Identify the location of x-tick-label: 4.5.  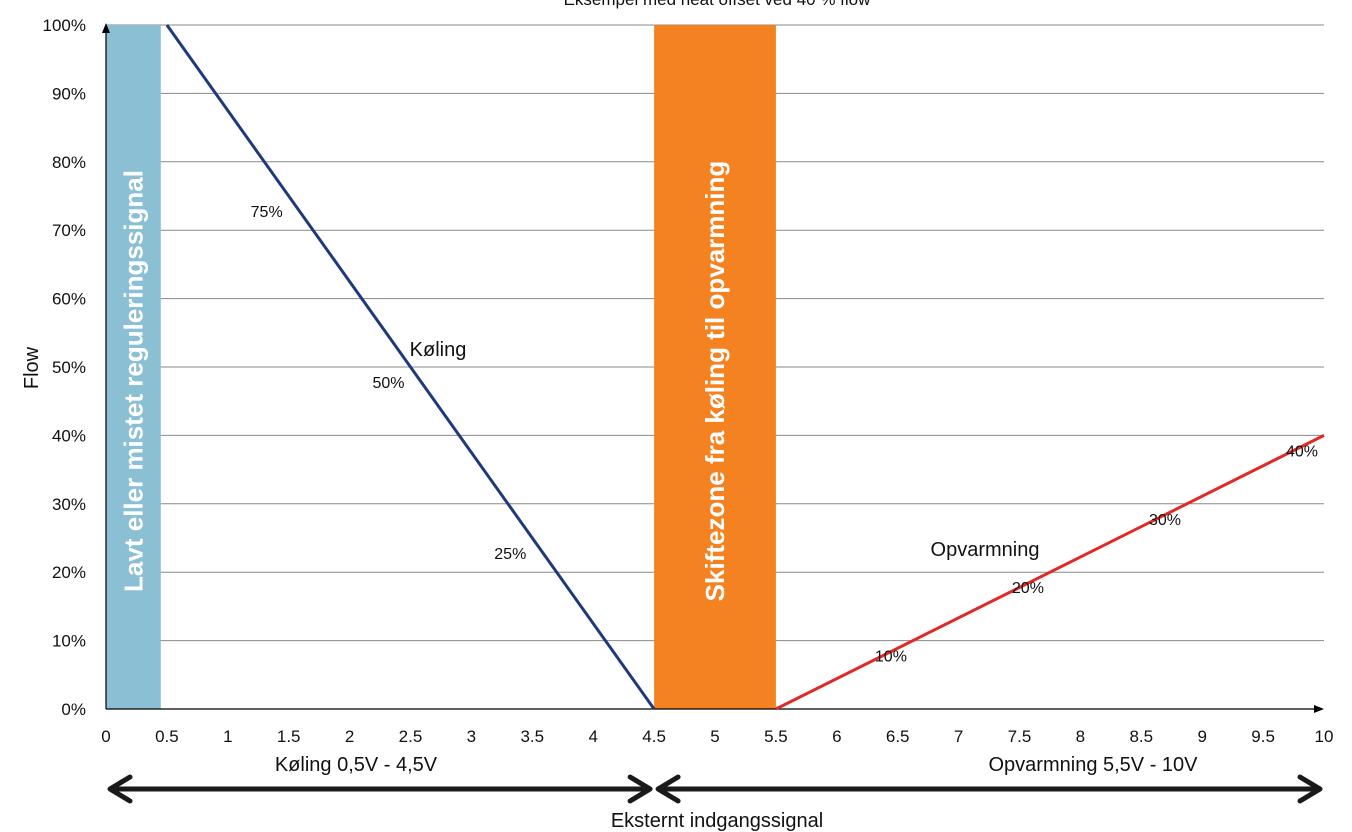
(654, 736).